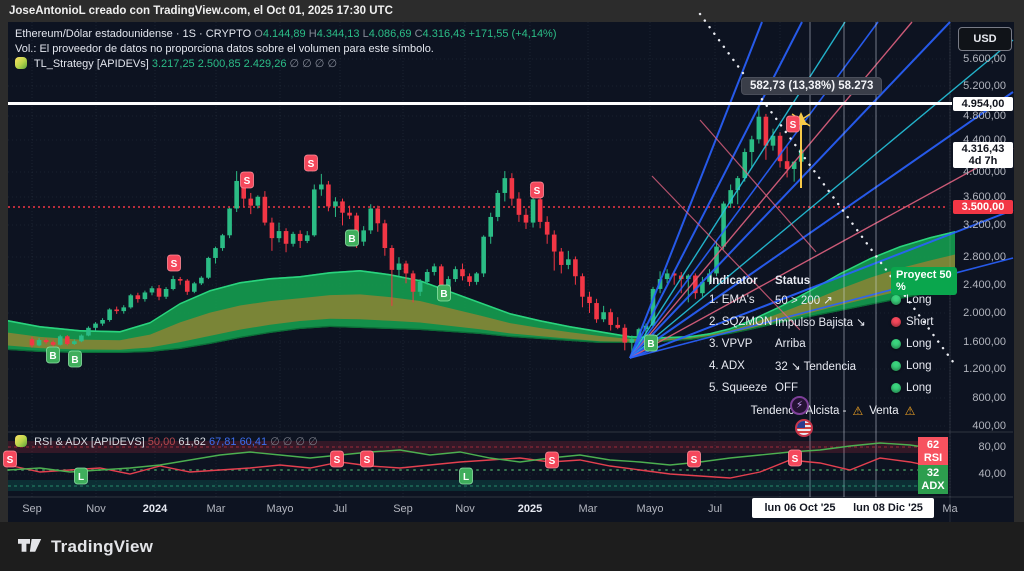  I want to click on last-price-badge: 4.316,43 4d 7h, so click(983, 155).